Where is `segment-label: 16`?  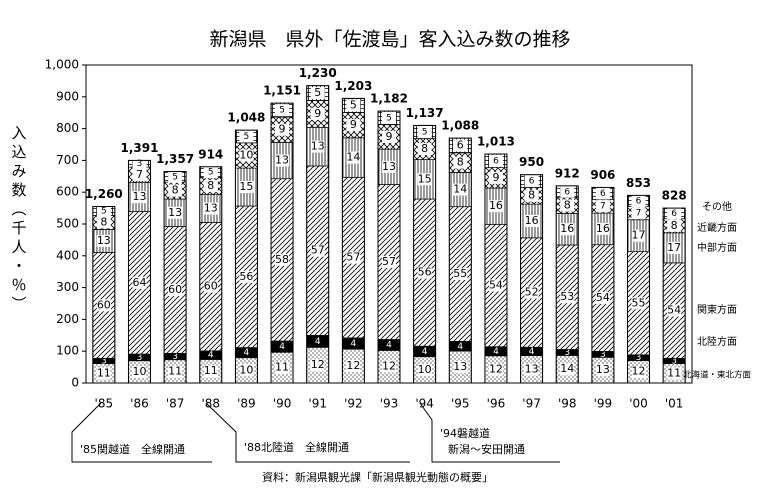
segment-label: 16 is located at coordinates (603, 228).